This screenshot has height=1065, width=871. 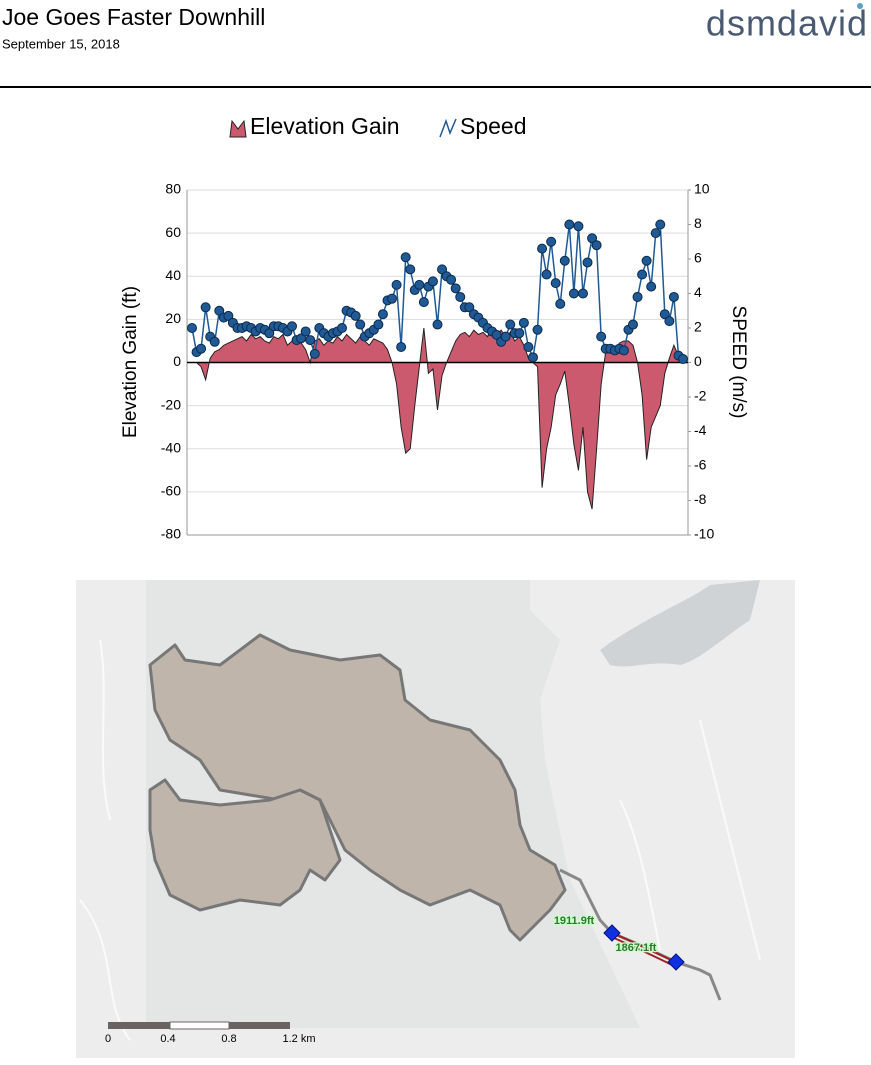 What do you see at coordinates (700, 396) in the screenshot?
I see `y2-tick-label: -2` at bounding box center [700, 396].